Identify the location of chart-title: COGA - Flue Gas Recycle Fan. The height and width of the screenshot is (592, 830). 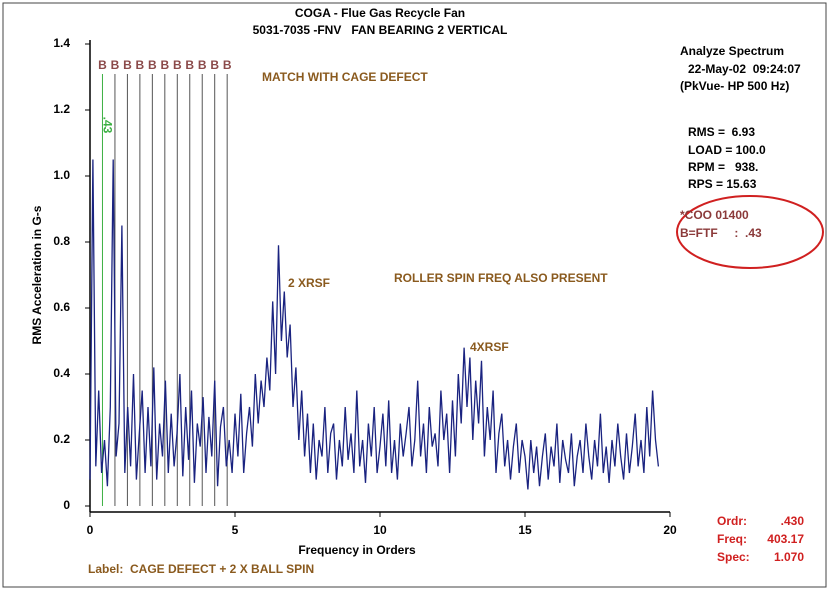
(380, 13).